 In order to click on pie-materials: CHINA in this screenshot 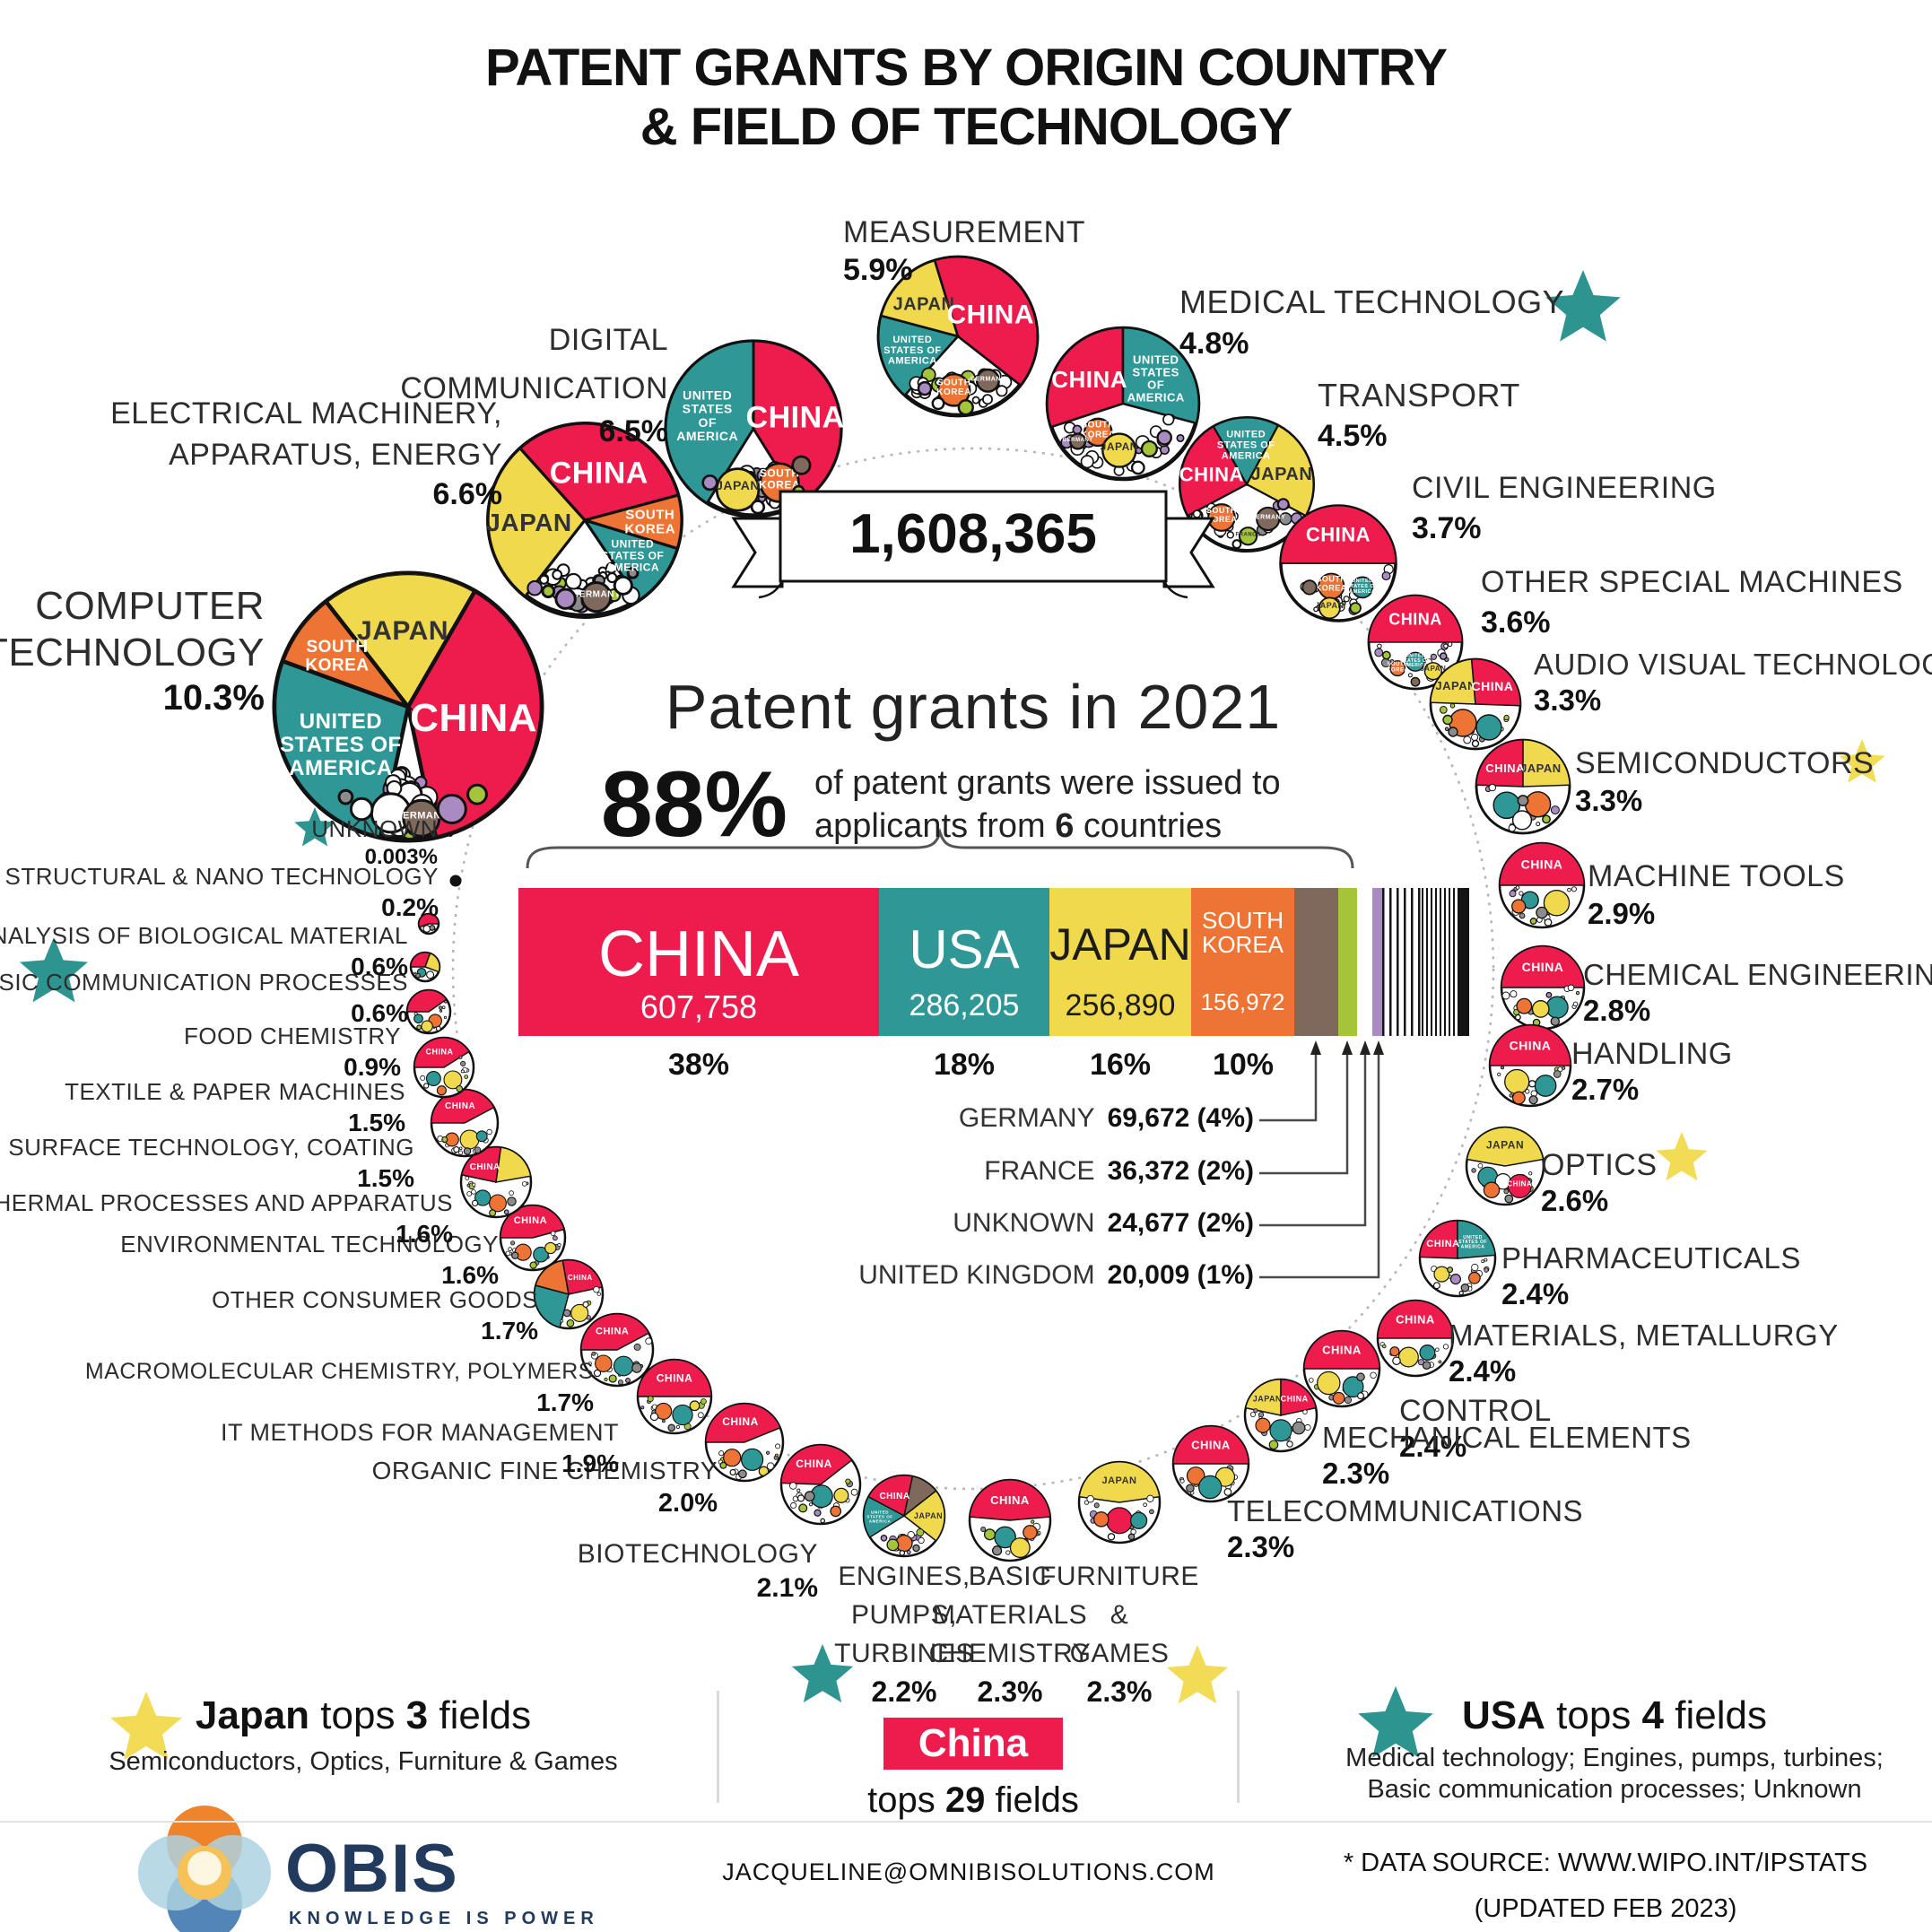, I will do `click(1415, 1338)`.